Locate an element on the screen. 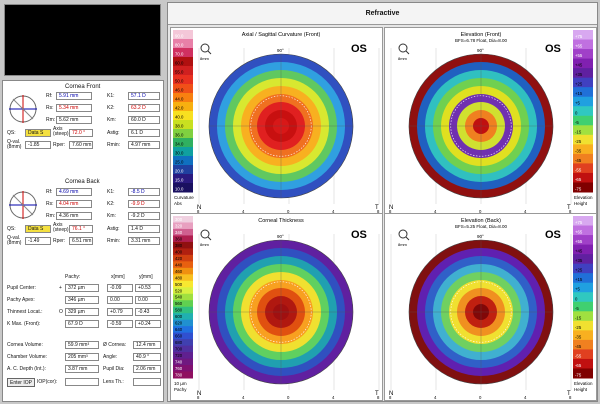 The image size is (600, 404). enter-iop-button: Enter IOP is located at coordinates (21, 382).